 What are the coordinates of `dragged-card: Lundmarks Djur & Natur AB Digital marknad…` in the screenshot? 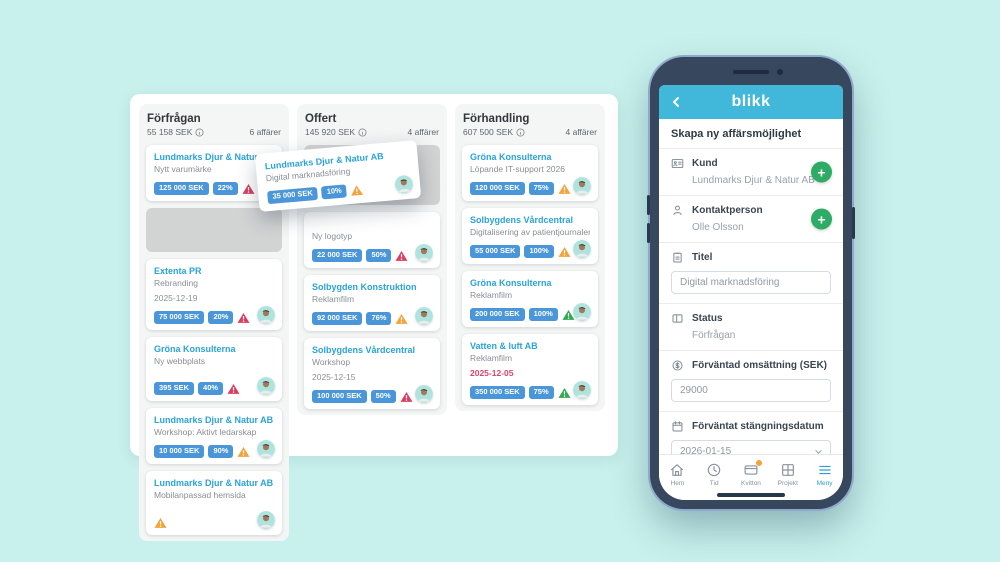 It's located at (338, 176).